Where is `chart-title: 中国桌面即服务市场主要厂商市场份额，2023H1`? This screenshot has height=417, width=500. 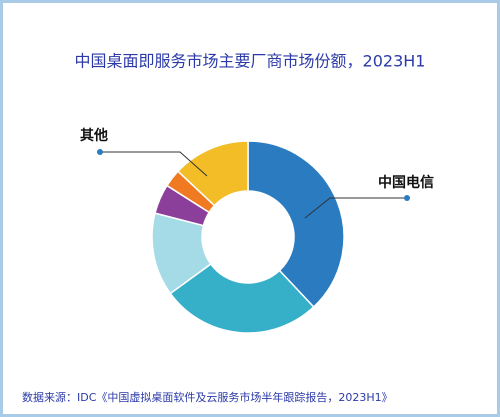
chart-title: 中国桌面即服务市场主要厂商市场份额，2023H1 is located at coordinates (250, 61).